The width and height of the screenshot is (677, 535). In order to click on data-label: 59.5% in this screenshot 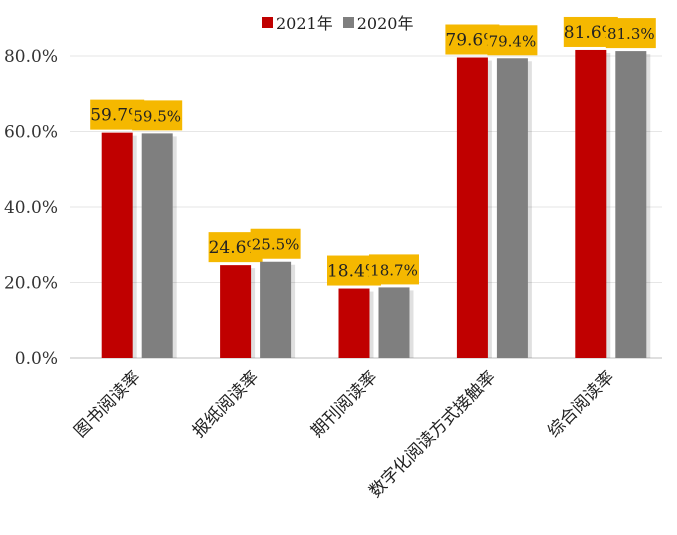, I will do `click(157, 116)`.